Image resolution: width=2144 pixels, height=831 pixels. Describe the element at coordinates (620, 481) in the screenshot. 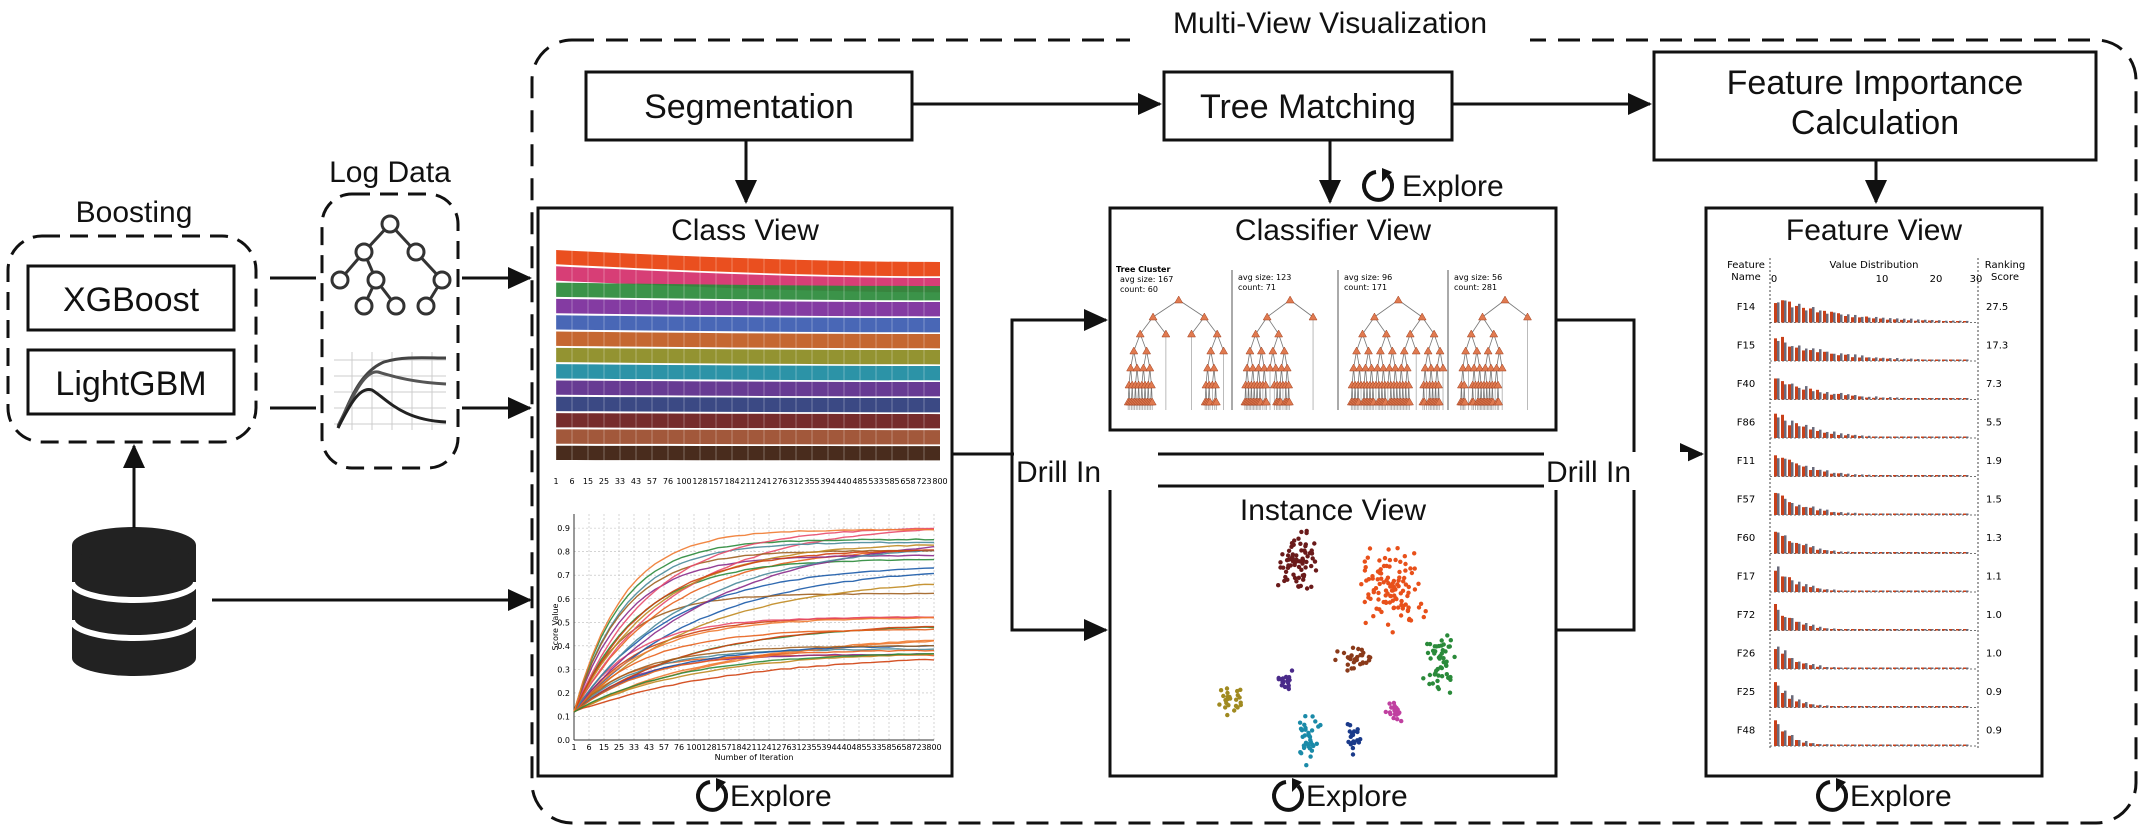

I see `stream-x-tick: 33` at that location.